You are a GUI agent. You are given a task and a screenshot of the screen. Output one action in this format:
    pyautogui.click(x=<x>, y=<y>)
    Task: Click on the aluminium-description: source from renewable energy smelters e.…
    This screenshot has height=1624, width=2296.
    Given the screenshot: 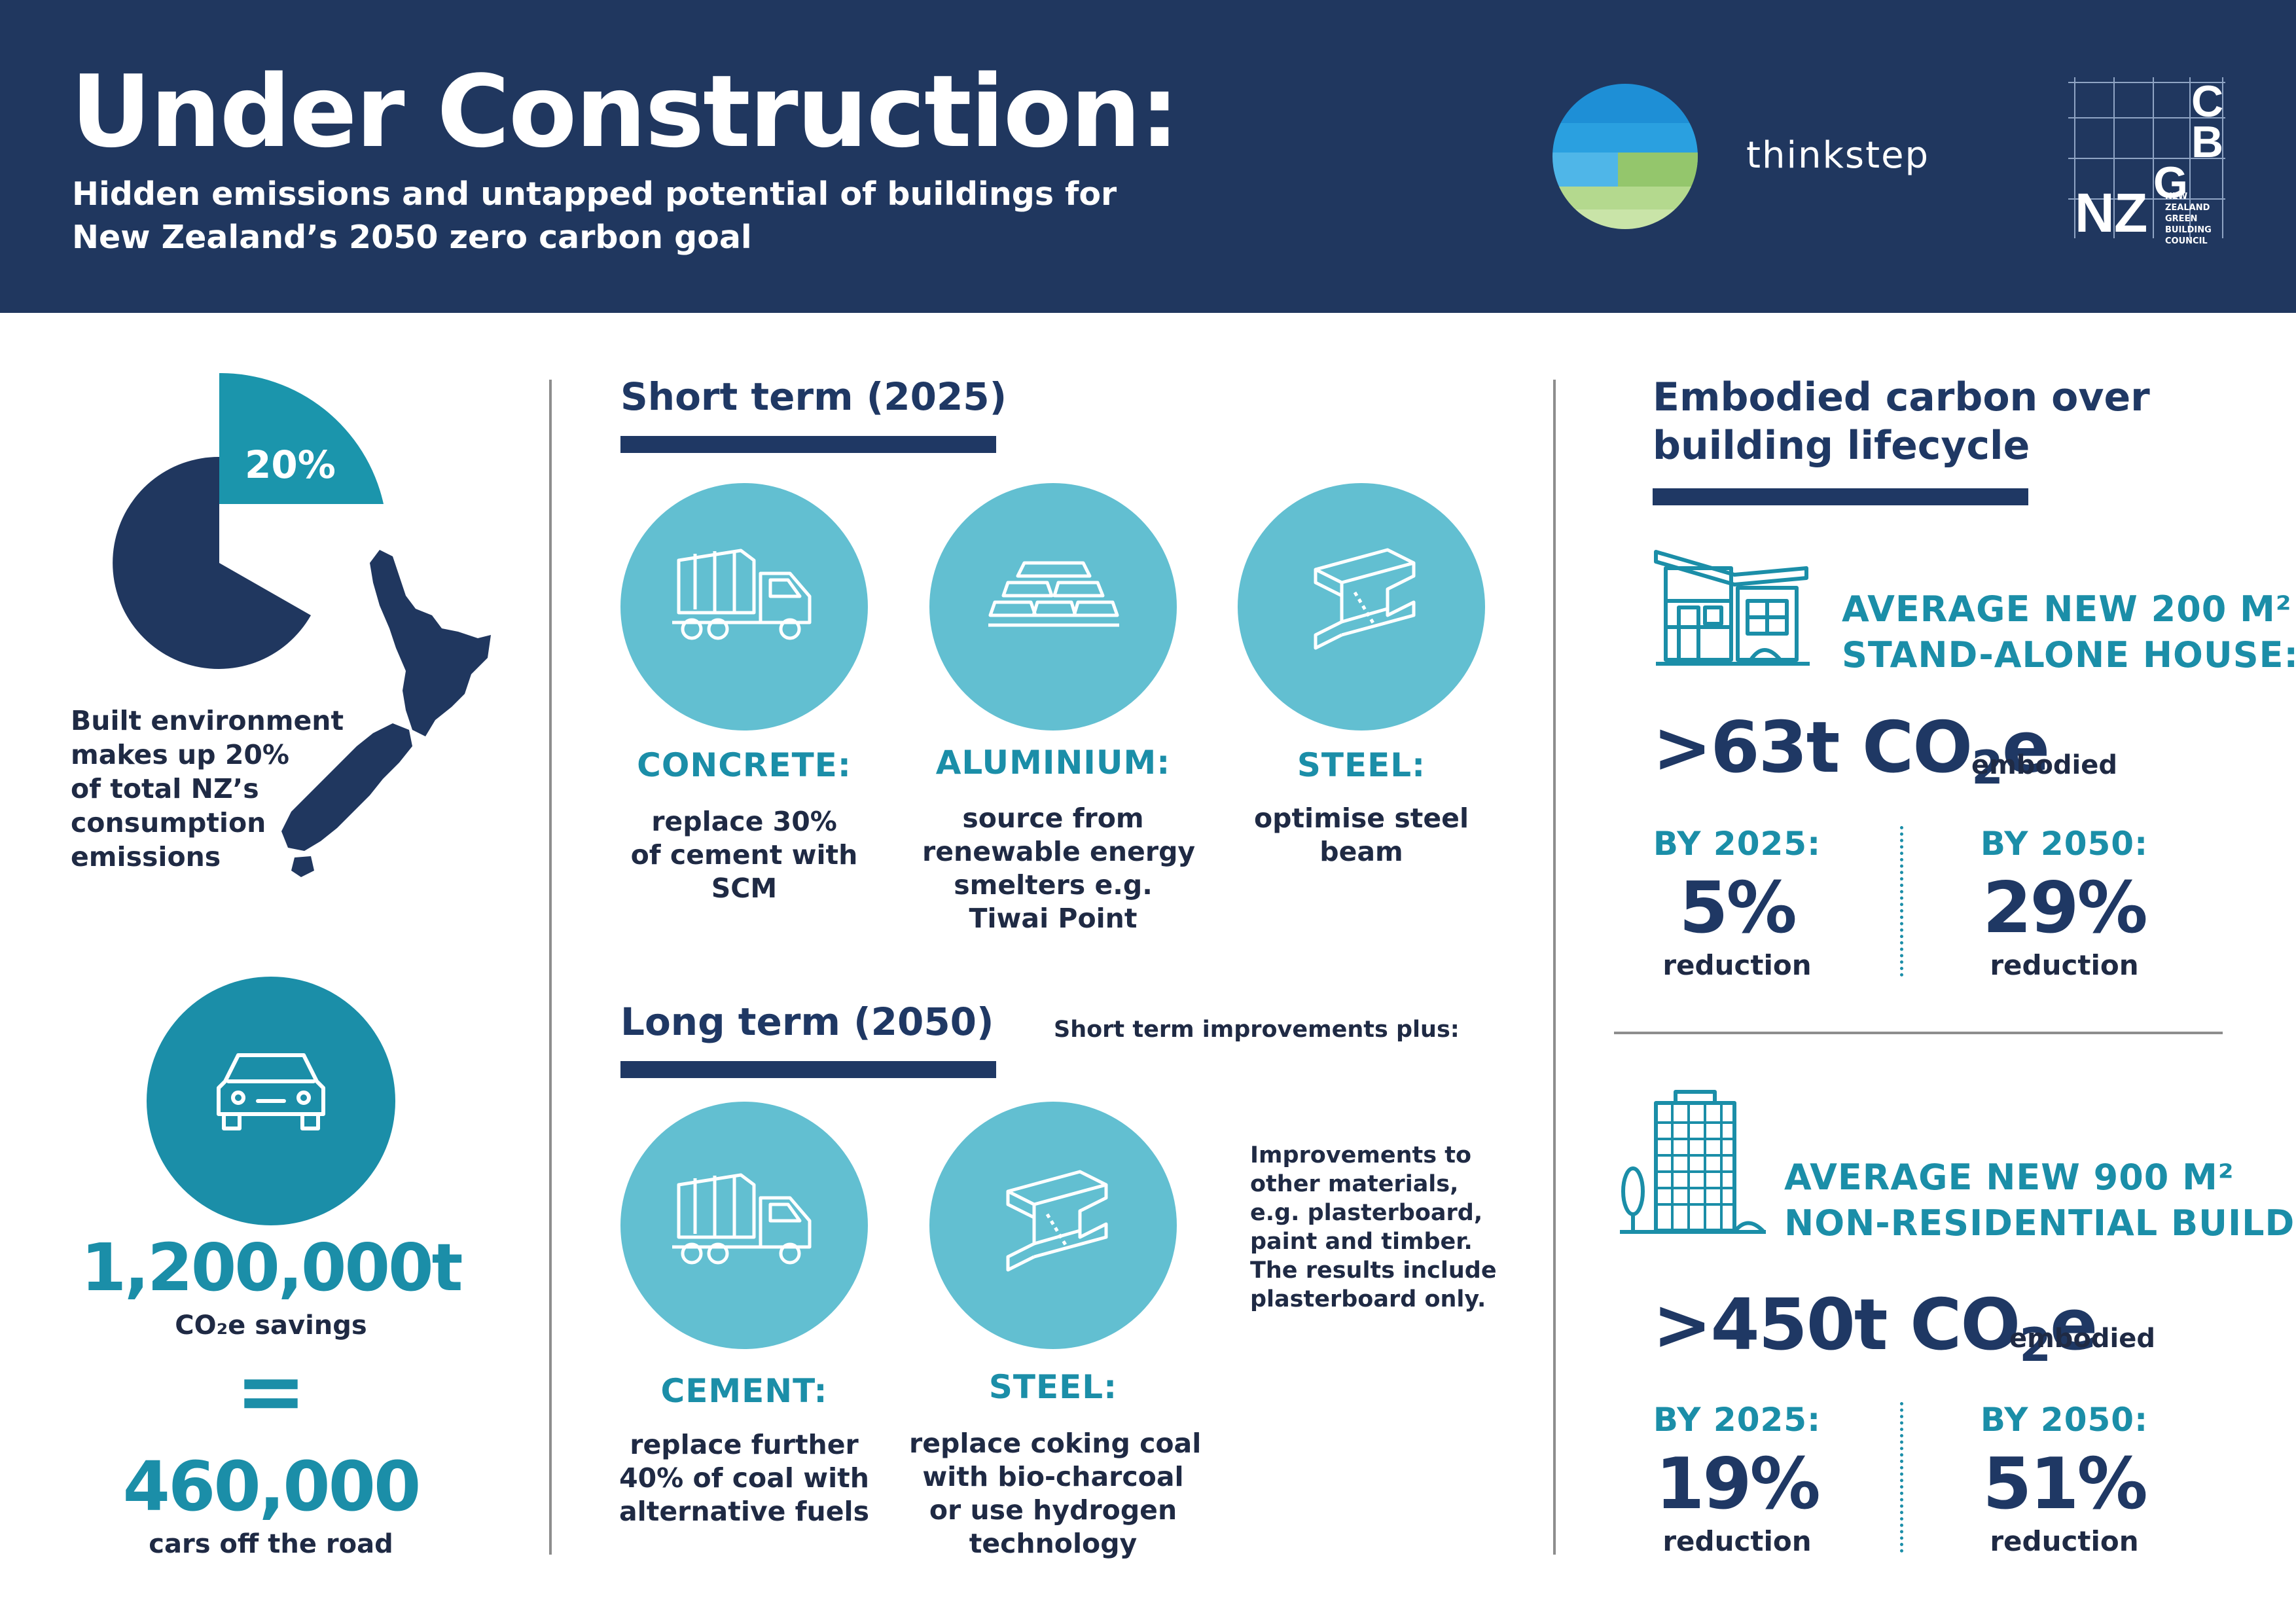 What is the action you would take?
    pyautogui.click(x=1059, y=868)
    